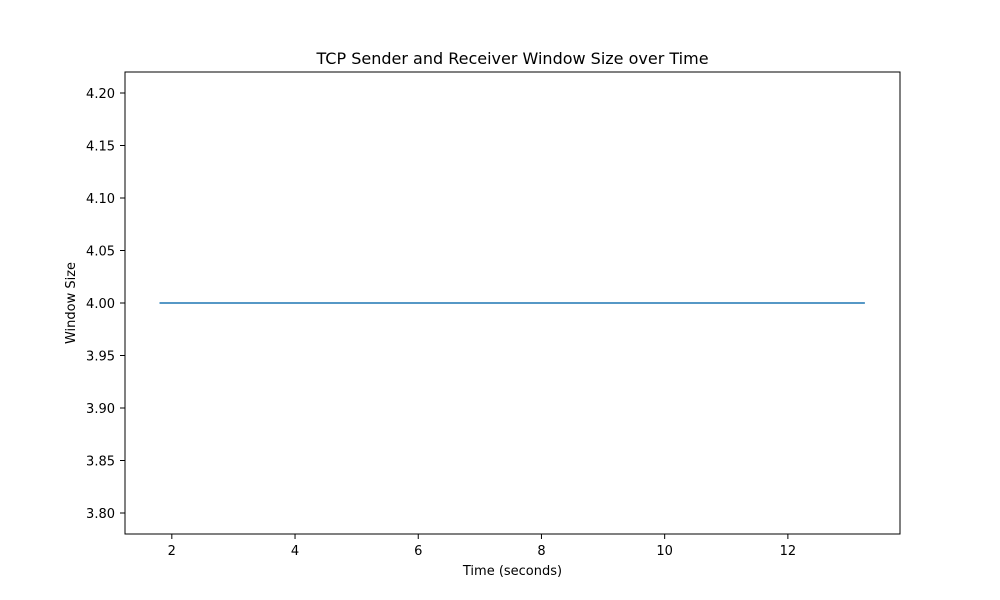 This screenshot has height=600, width=1000. What do you see at coordinates (100, 409) in the screenshot?
I see `y-tick-label: 3.90` at bounding box center [100, 409].